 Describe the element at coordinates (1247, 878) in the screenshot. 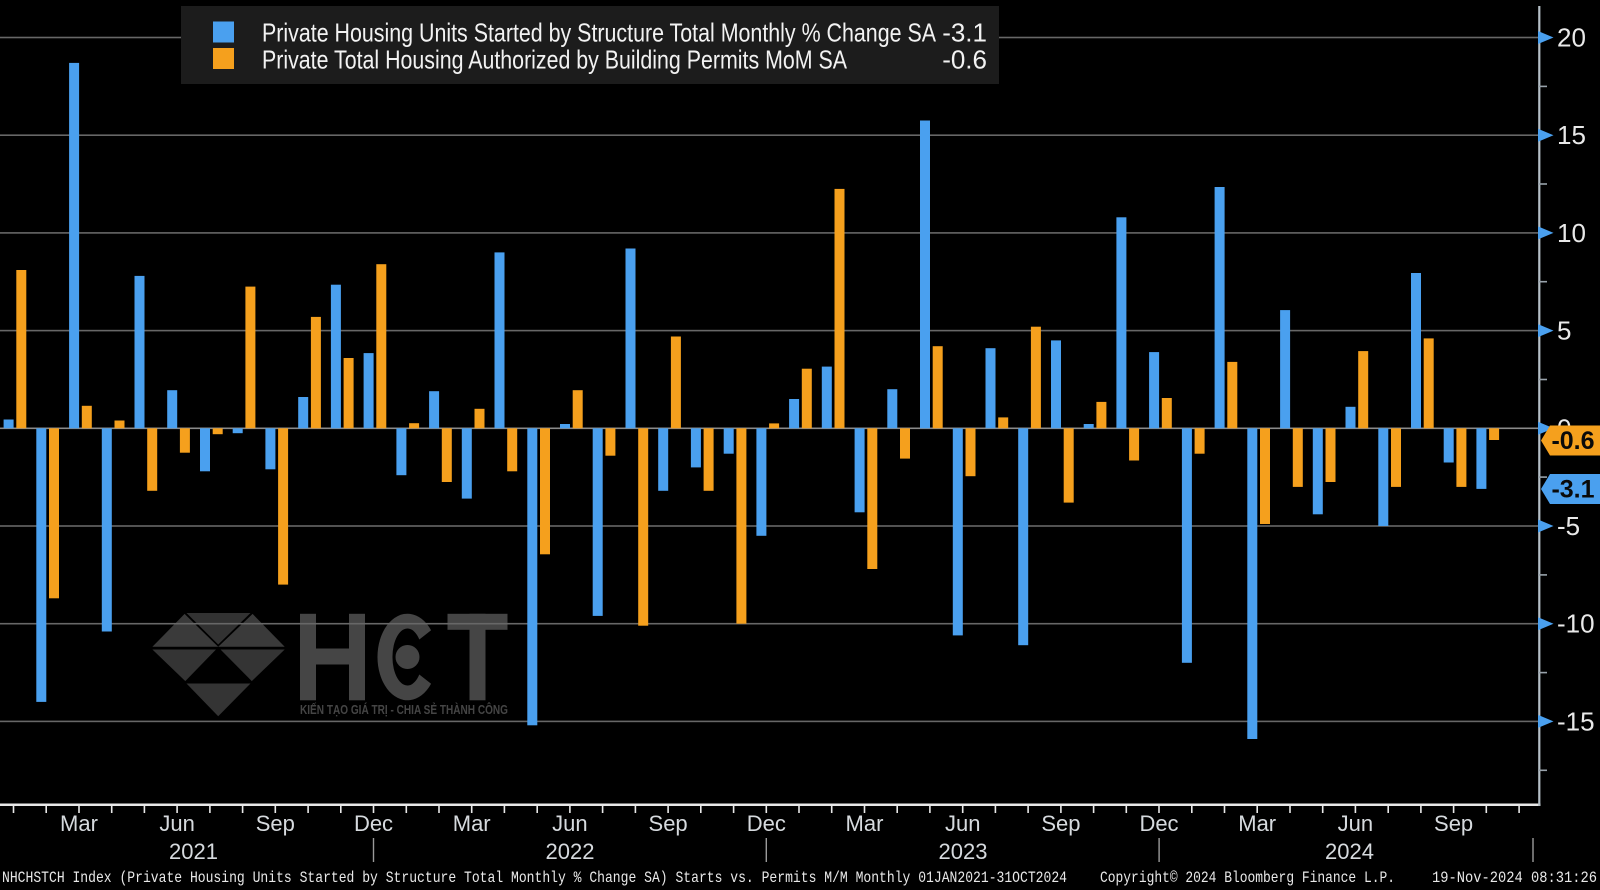

I see `svg-text:Copyright© 2024 Bloomberg Fina: Copyright© 2024 Bloomberg Finance L.P.` at that location.